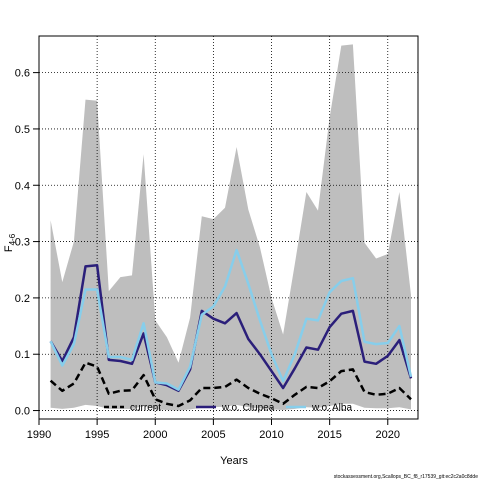 The image size is (480, 480). What do you see at coordinates (22, 355) in the screenshot?
I see `y-tick-label-0.1: 0.1` at bounding box center [22, 355].